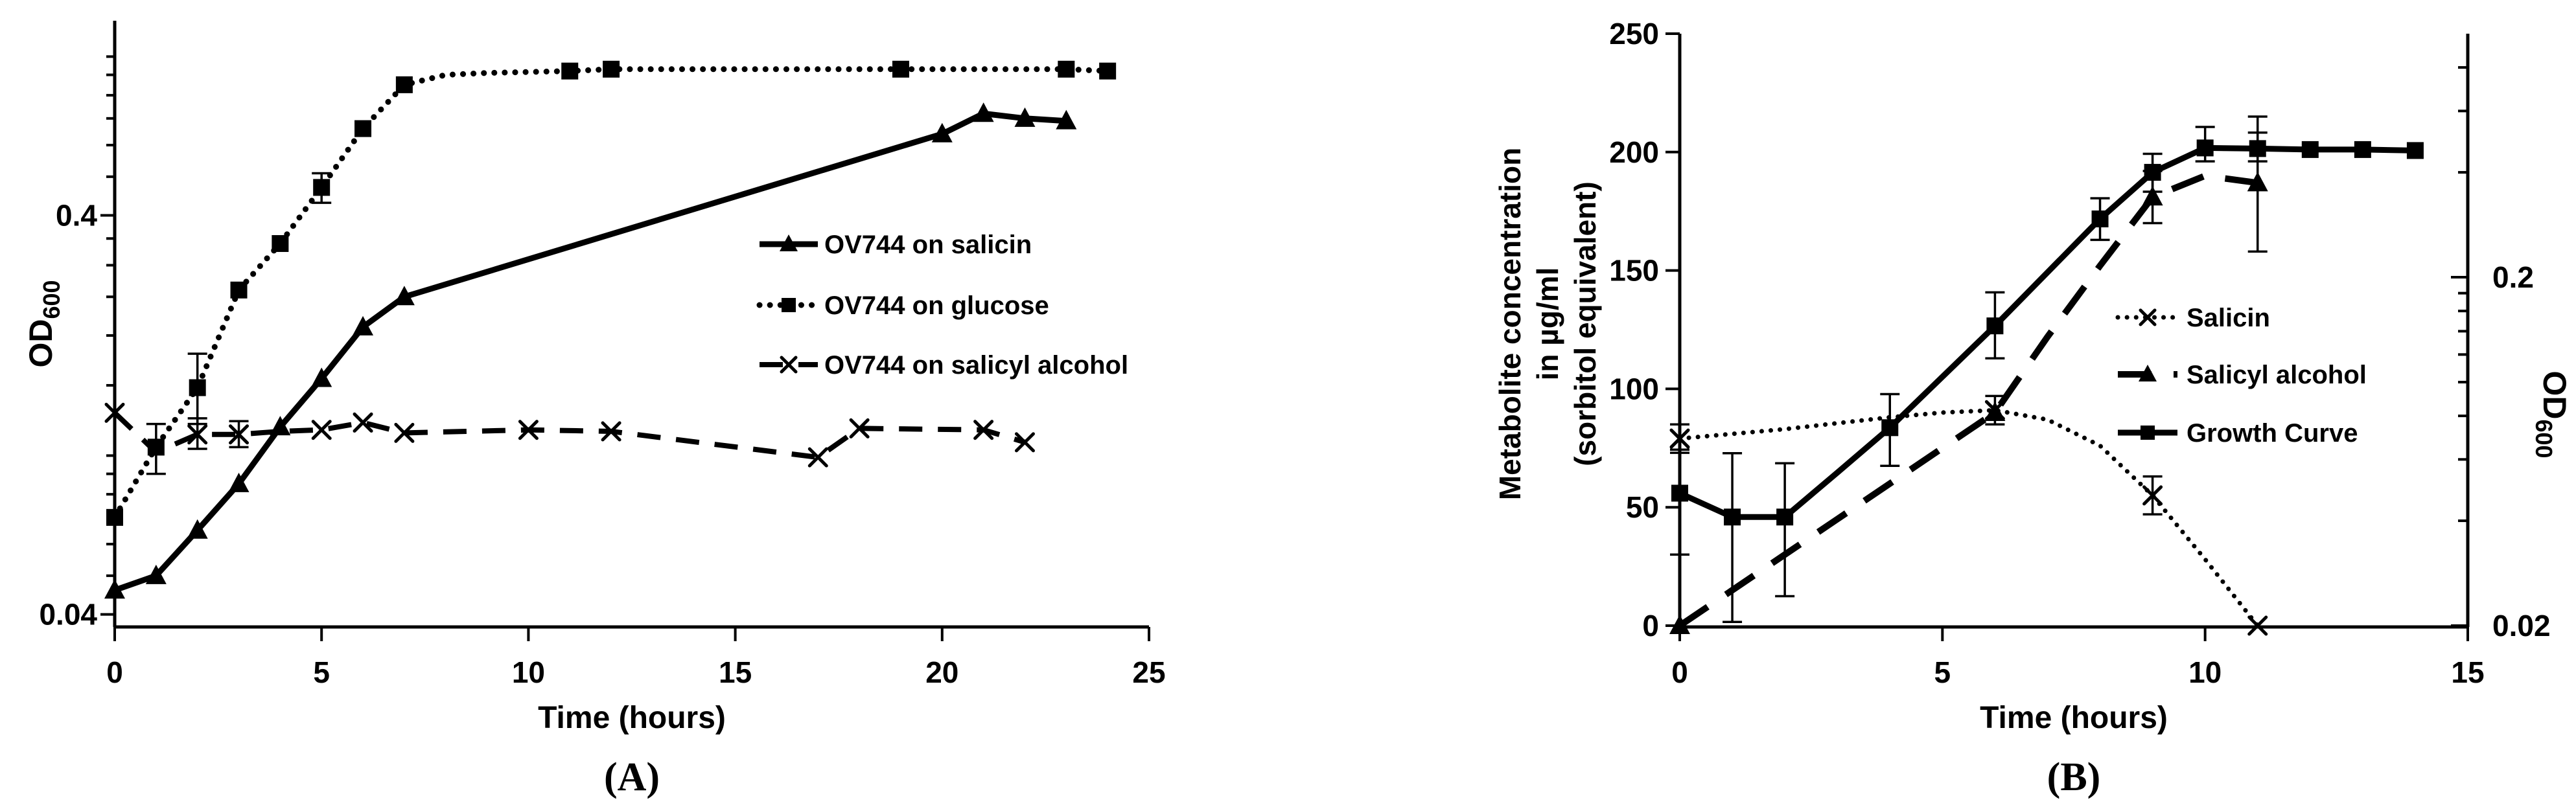 This screenshot has width=2576, height=807. I want to click on legend-item: Salicin, so click(2193, 318).